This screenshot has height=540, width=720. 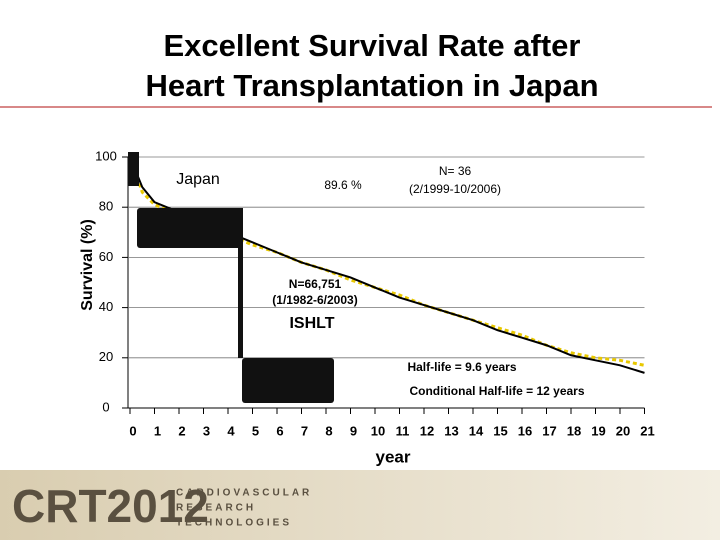 I want to click on x-axis-label: year, so click(x=393, y=456).